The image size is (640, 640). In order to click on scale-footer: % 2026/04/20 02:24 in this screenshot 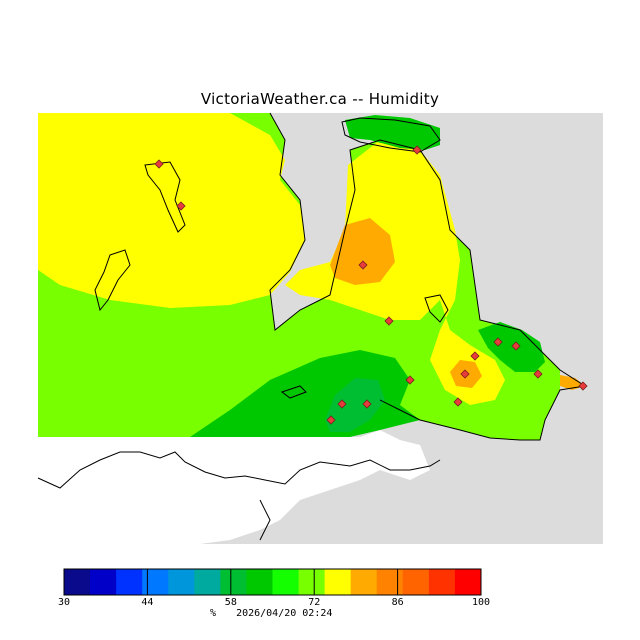, I will do `click(271, 613)`.